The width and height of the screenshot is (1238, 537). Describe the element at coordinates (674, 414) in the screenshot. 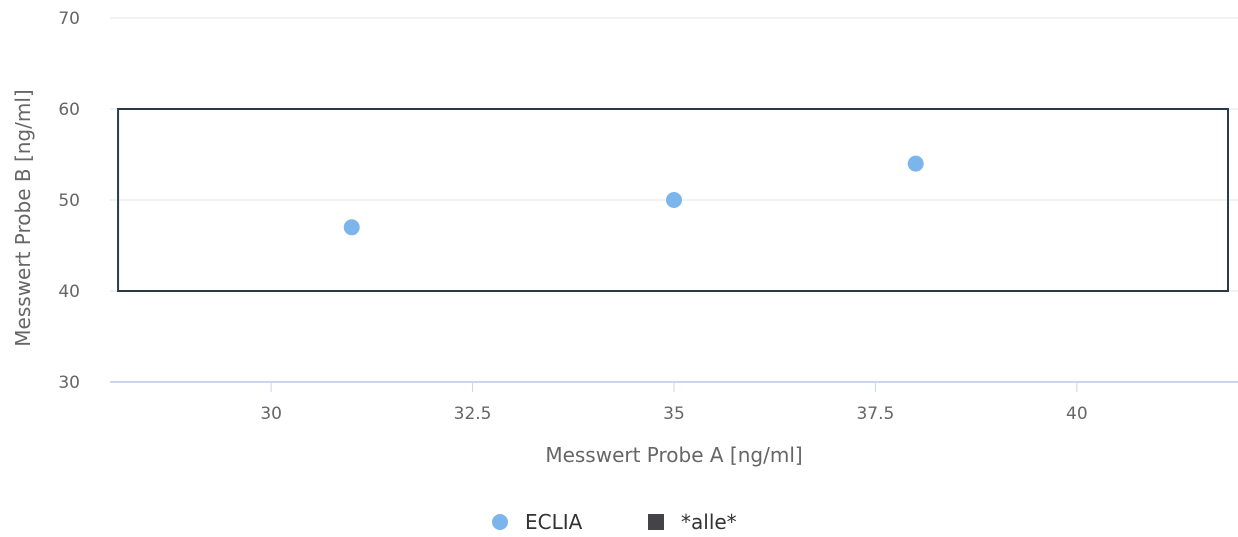

I see `x-tick-label: 35` at that location.